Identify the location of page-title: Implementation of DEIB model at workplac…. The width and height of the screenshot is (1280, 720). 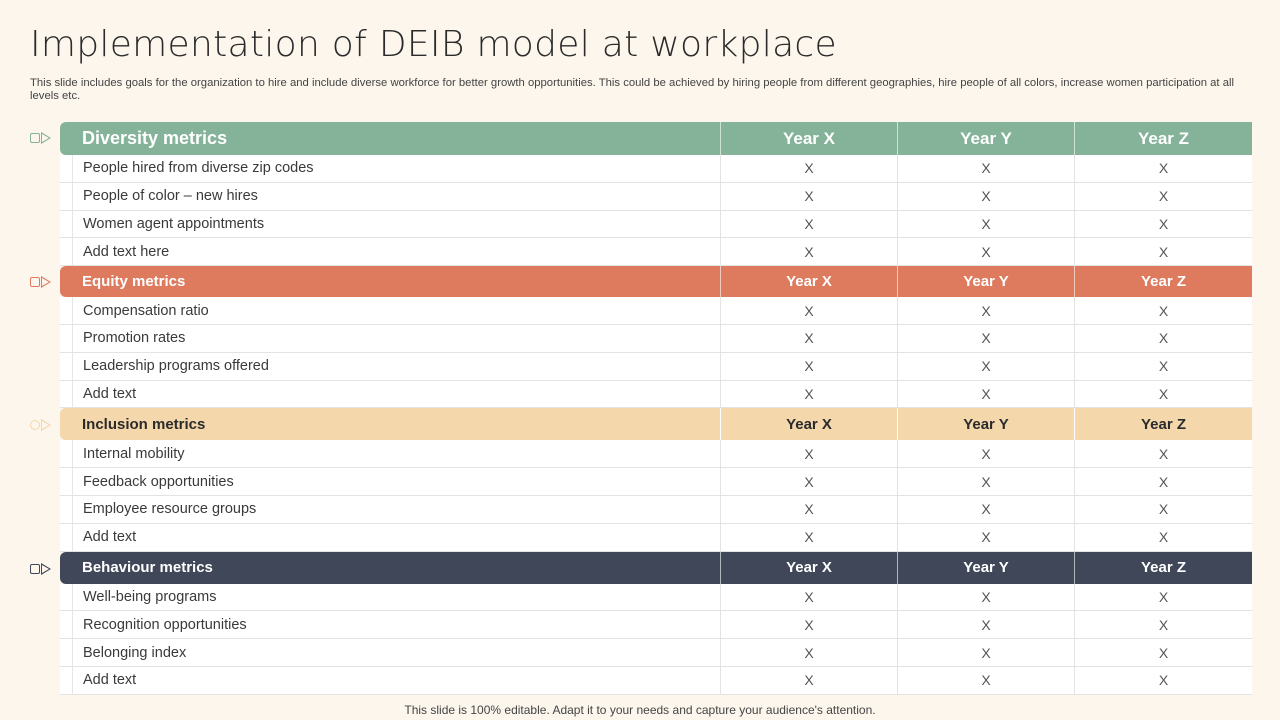
(433, 44).